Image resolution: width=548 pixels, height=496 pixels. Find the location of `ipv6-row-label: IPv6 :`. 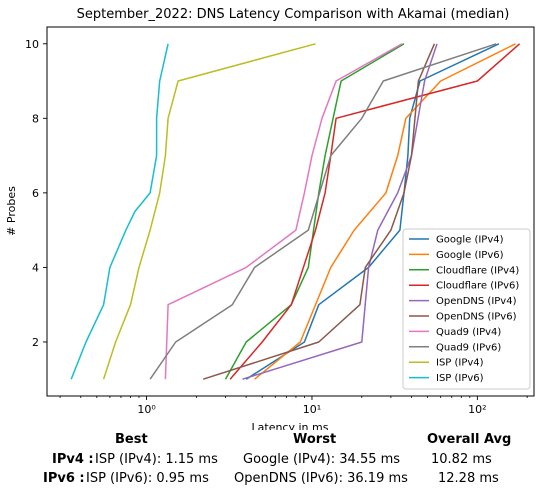

ipv6-row-label: IPv6 : is located at coordinates (64, 478).